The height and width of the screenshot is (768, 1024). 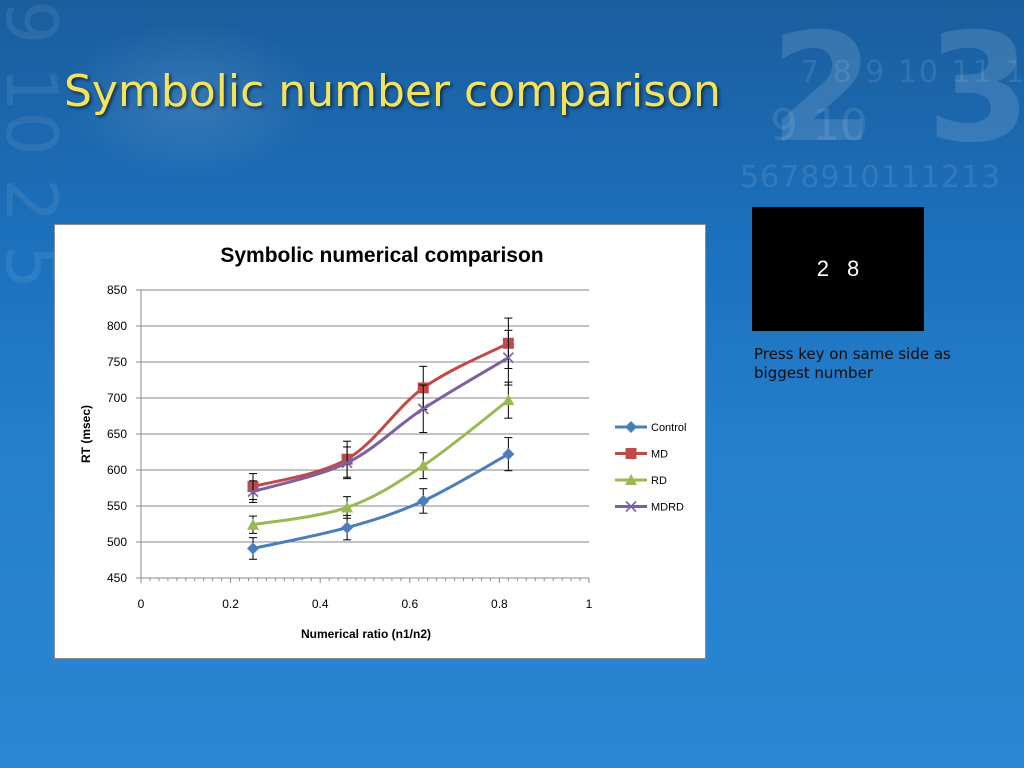 I want to click on chart-title: Symbolic numerical comparison, so click(x=381, y=255).